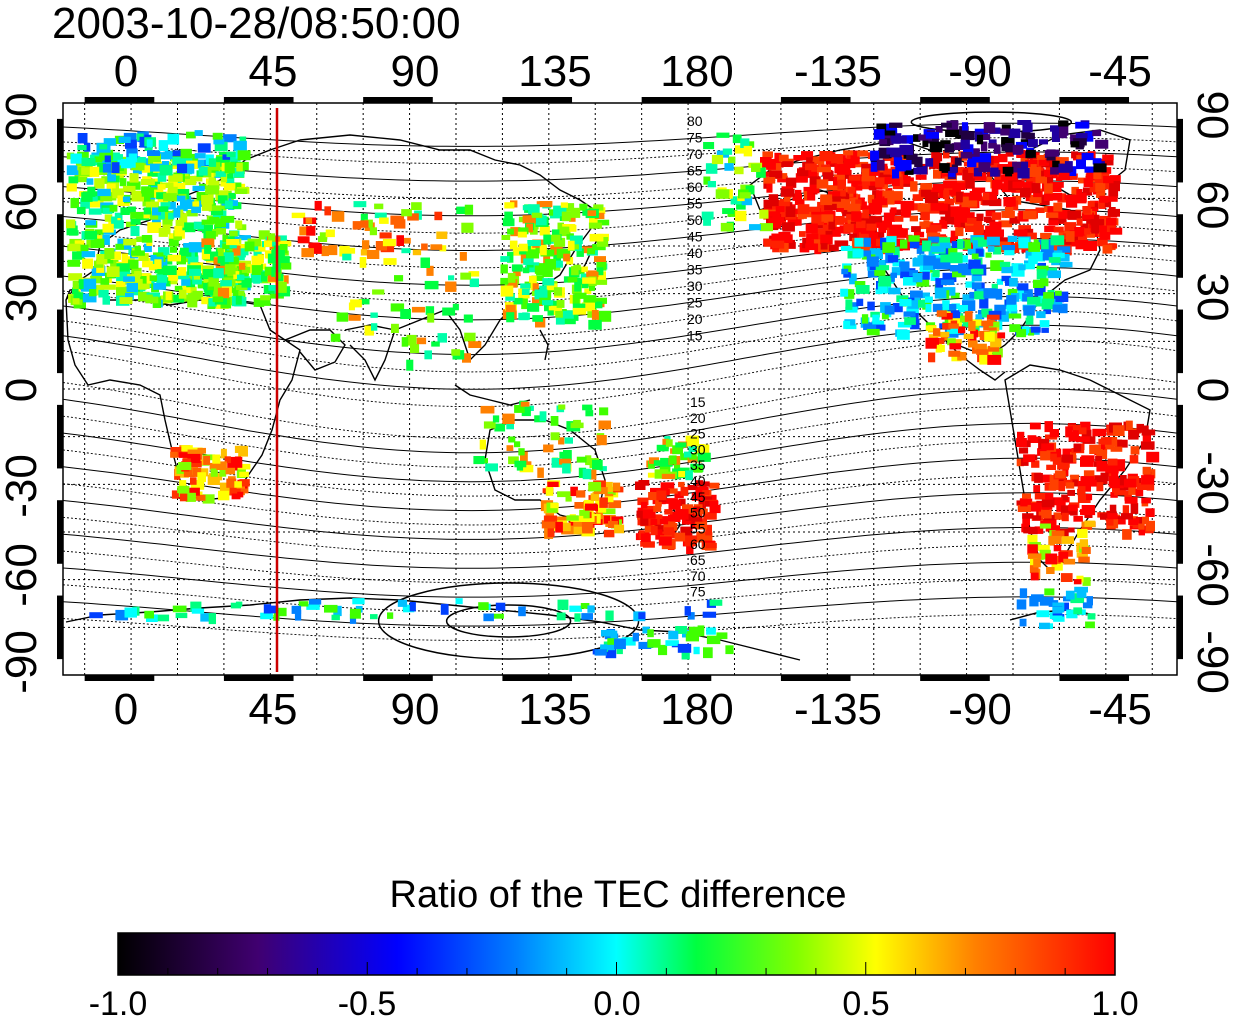 This screenshot has width=1240, height=1024. Describe the element at coordinates (698, 481) in the screenshot. I see `contour-label-south: 40` at that location.